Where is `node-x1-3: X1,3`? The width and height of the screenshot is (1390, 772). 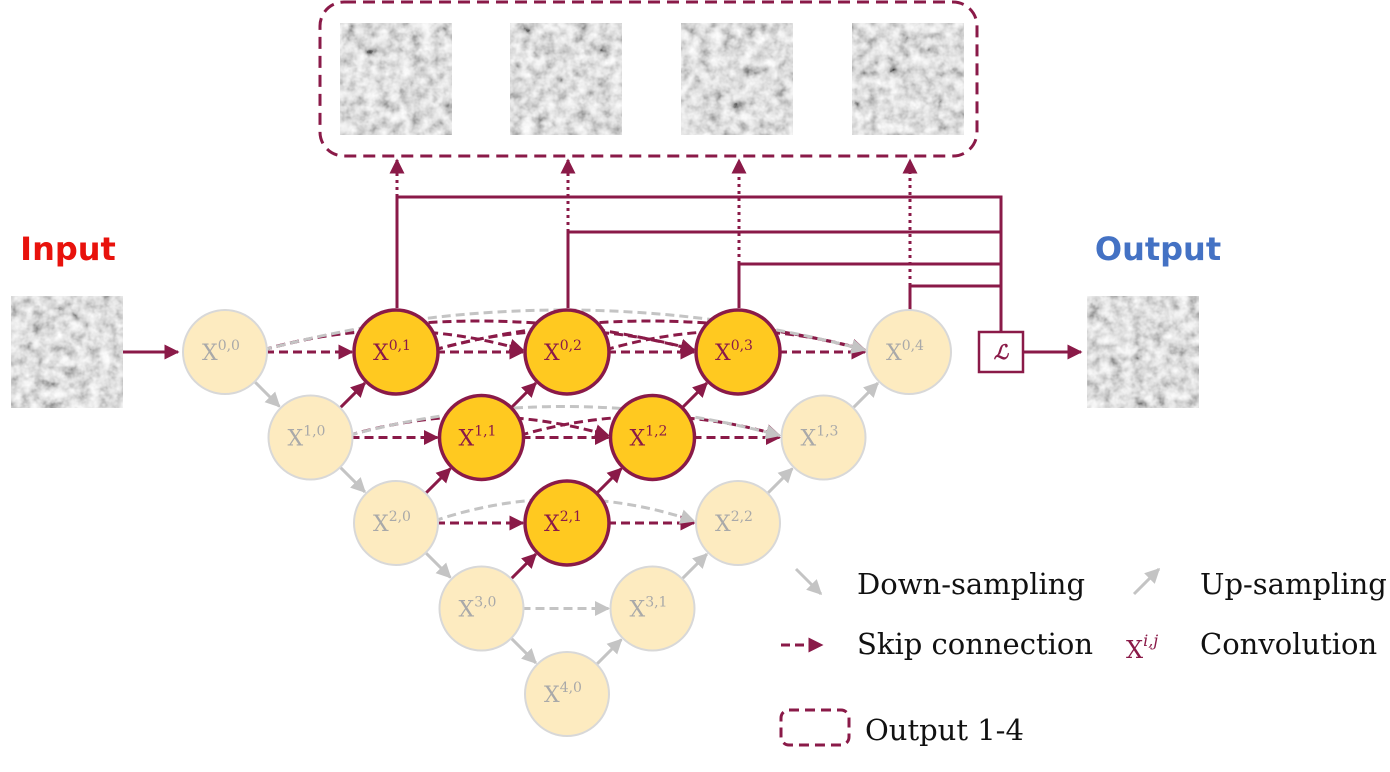 node-x1-3: X1,3 is located at coordinates (823, 437).